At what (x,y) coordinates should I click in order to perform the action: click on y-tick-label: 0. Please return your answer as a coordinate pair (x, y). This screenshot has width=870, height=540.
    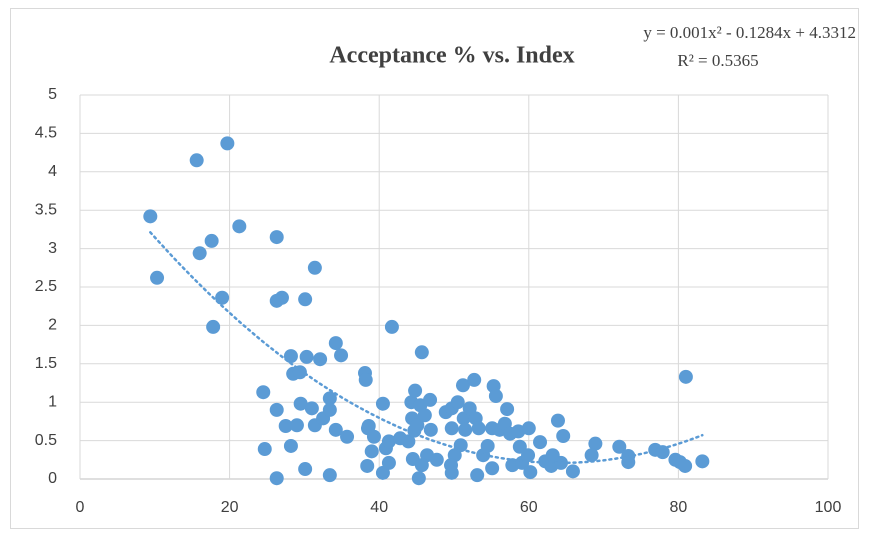
    Looking at the image, I should click on (52, 478).